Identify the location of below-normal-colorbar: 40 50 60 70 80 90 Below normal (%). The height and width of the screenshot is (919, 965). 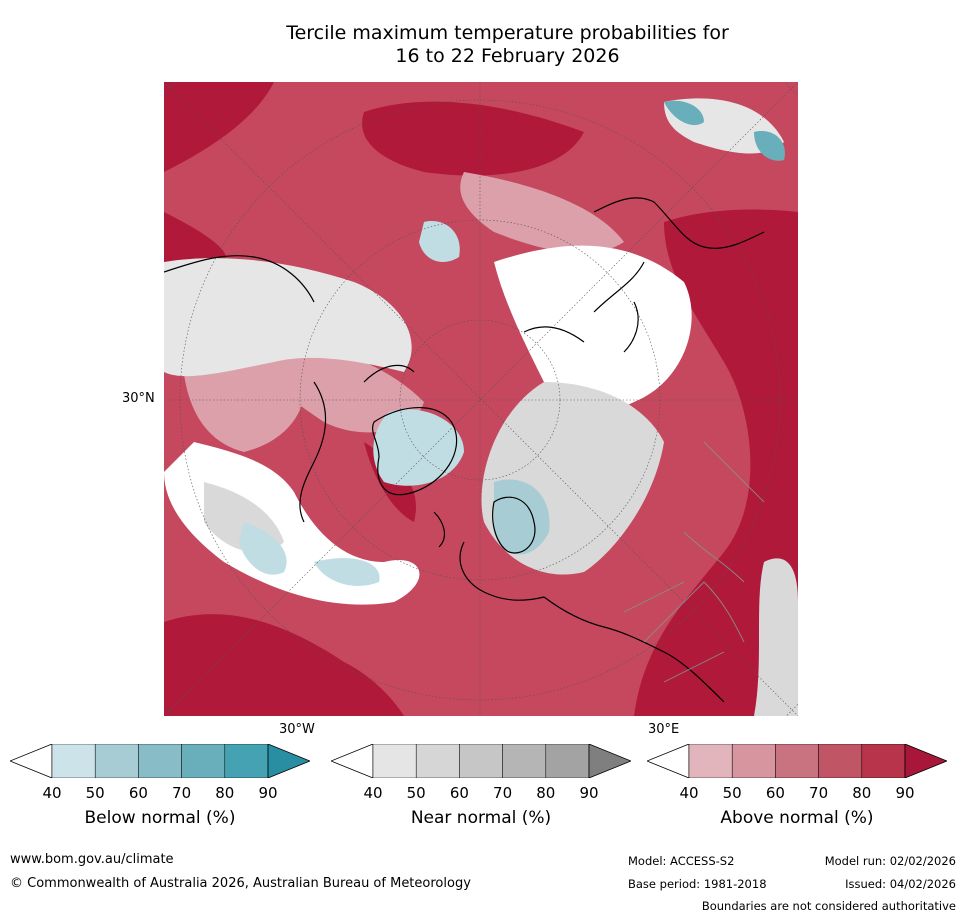
(160, 791).